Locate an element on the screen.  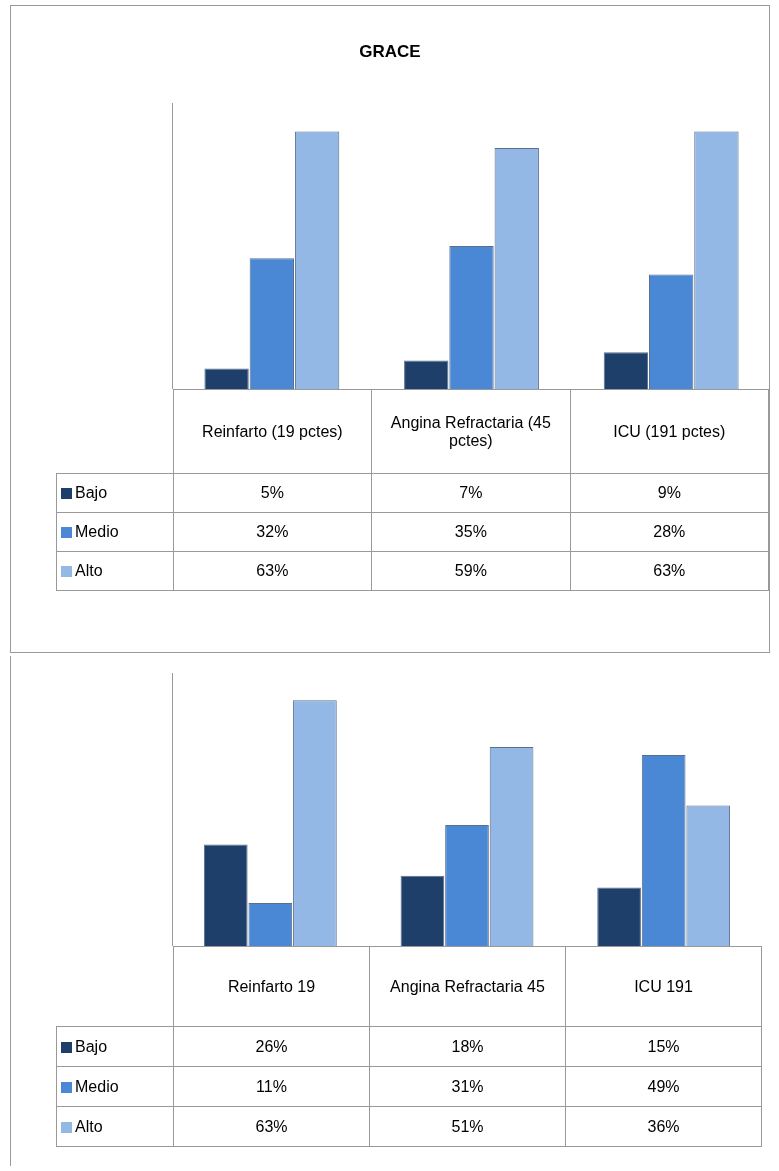
chart-title: GRACE is located at coordinates (390, 52).